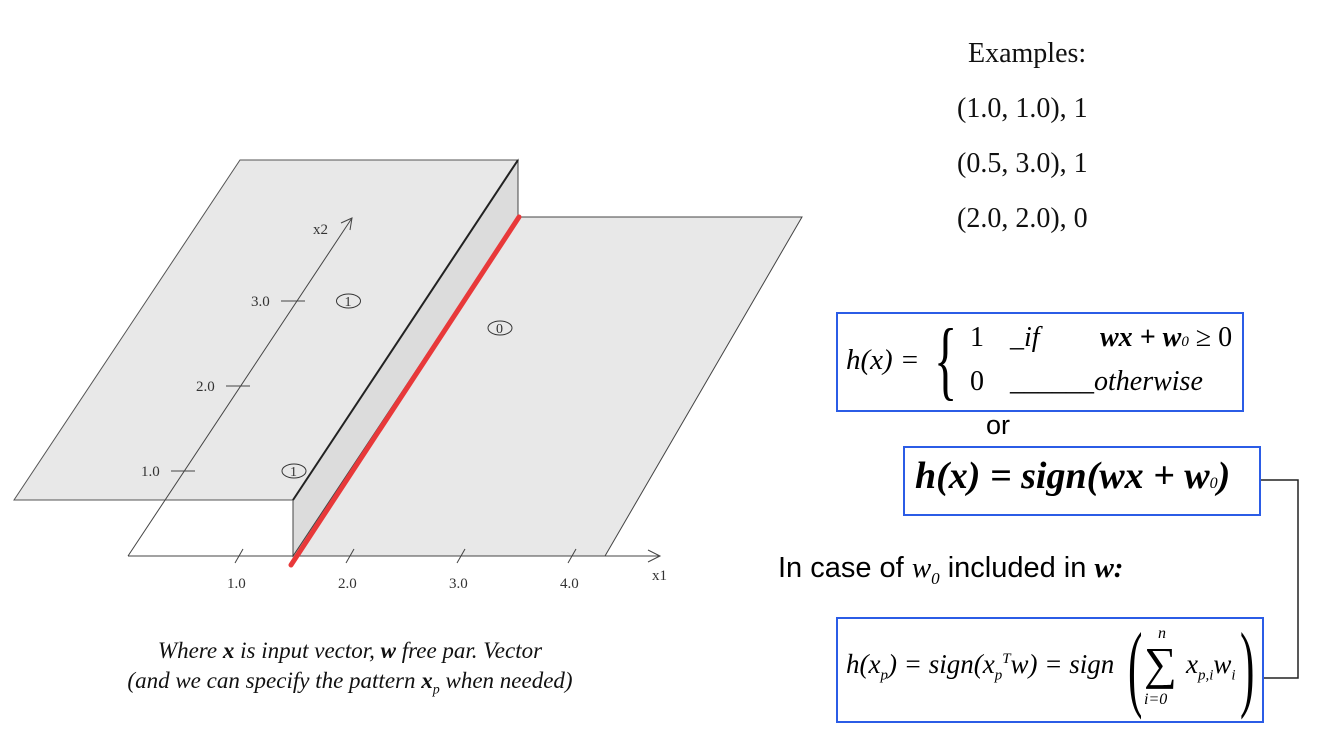 The image size is (1322, 738). What do you see at coordinates (1162, 633) in the screenshot?
I see `summation-upper-limit: n` at bounding box center [1162, 633].